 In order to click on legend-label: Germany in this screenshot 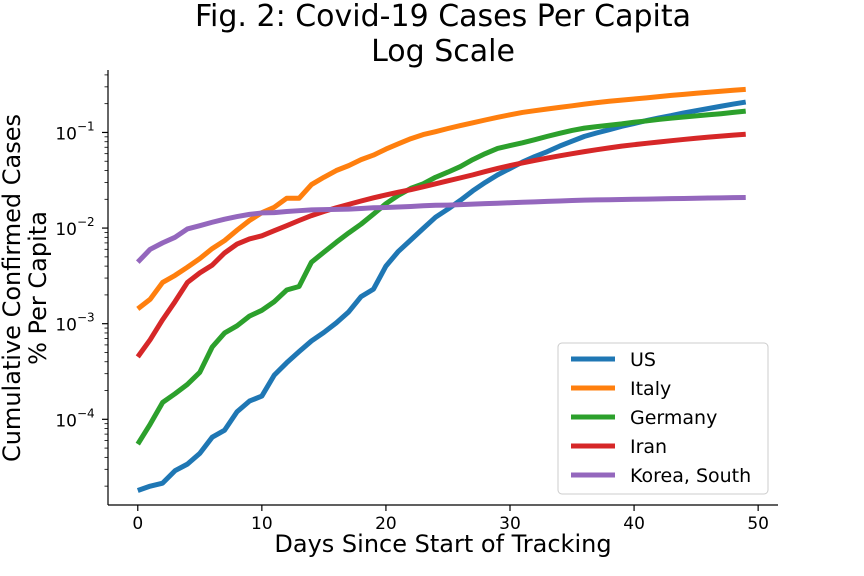, I will do `click(673, 418)`.